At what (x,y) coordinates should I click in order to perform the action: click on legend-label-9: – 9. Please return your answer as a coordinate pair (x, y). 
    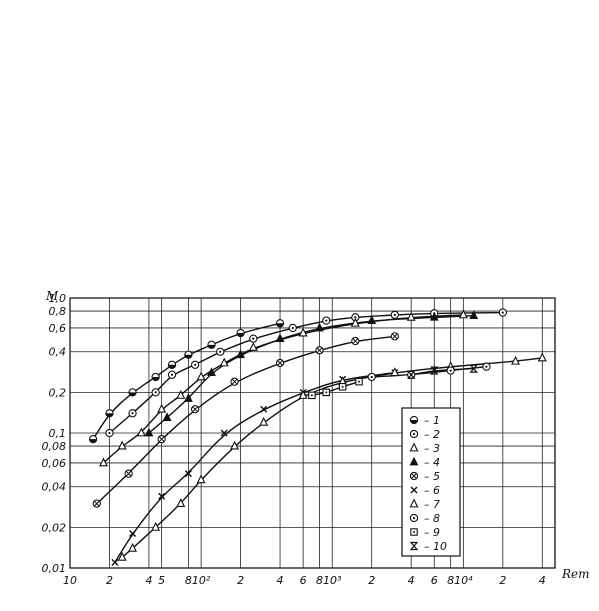
    Looking at the image, I should click on (432, 532).